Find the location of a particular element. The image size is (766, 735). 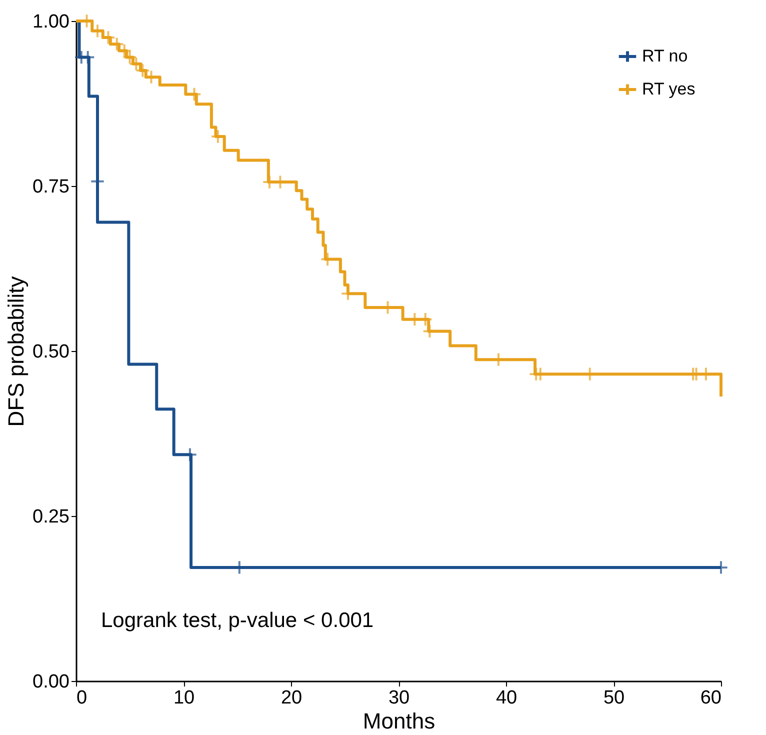

x-tick-label: 50 is located at coordinates (614, 698).